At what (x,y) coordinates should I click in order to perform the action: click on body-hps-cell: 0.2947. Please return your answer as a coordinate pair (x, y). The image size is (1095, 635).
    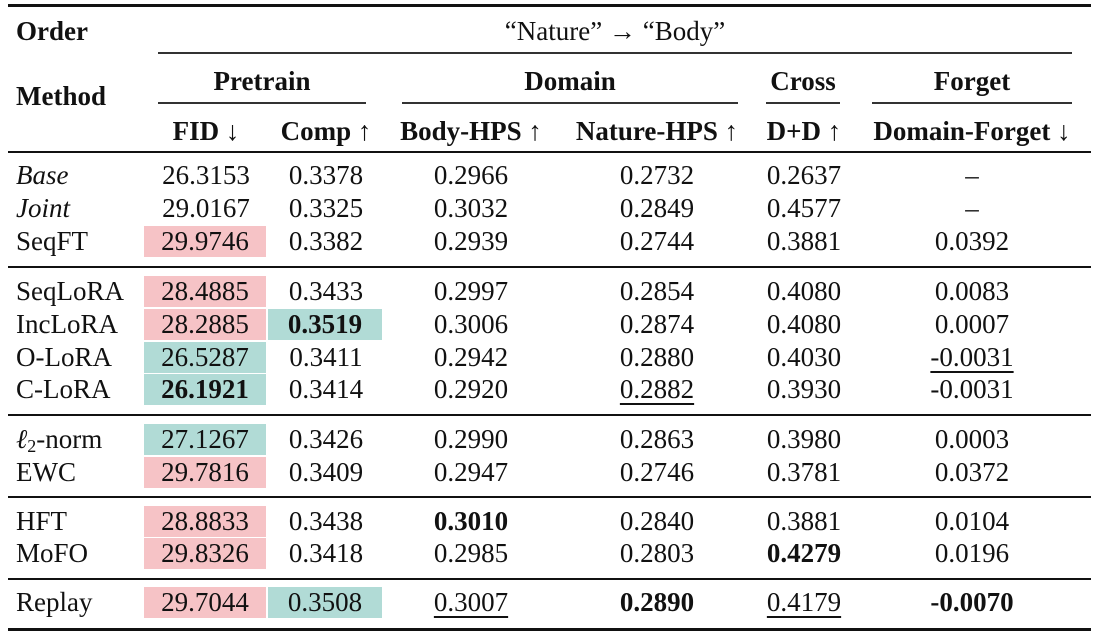
    Looking at the image, I should click on (471, 472).